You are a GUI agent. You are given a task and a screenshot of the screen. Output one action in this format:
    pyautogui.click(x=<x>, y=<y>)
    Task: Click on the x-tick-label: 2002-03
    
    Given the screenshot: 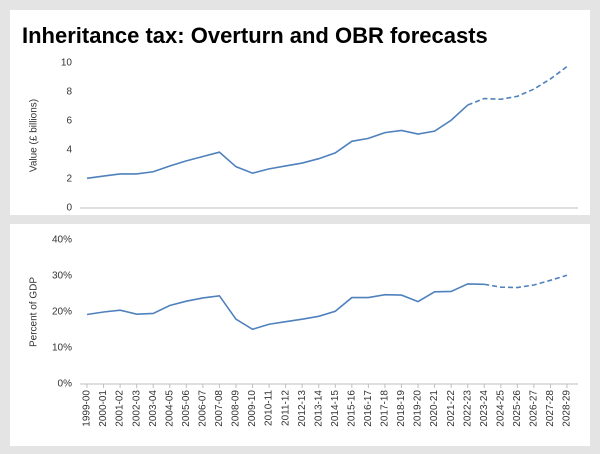 What is the action you would take?
    pyautogui.click(x=136, y=408)
    